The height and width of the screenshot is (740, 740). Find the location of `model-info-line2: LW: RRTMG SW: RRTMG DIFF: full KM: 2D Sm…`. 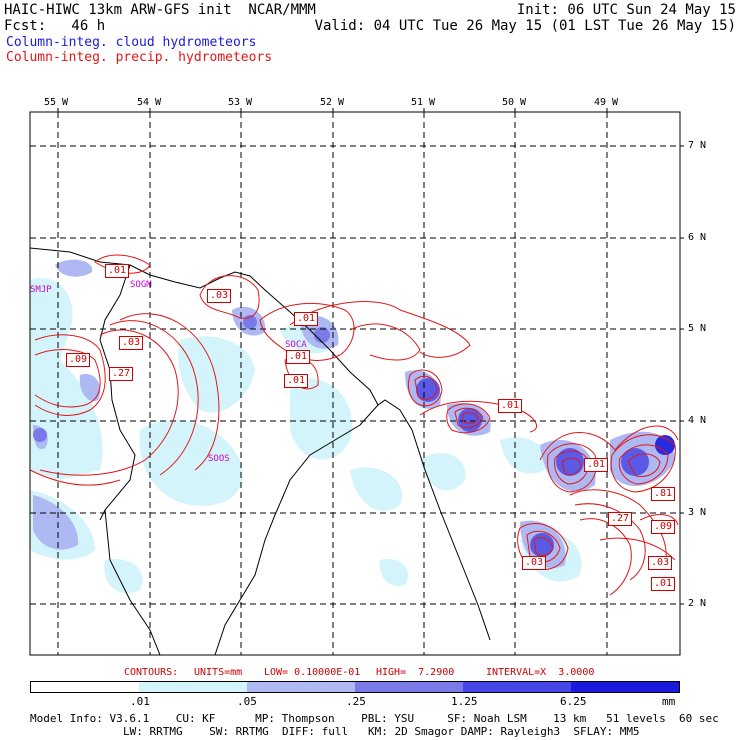

model-info-line2: LW: RRTMG SW: RRTMG DIFF: full KM: 2D Sm… is located at coordinates (381, 731).